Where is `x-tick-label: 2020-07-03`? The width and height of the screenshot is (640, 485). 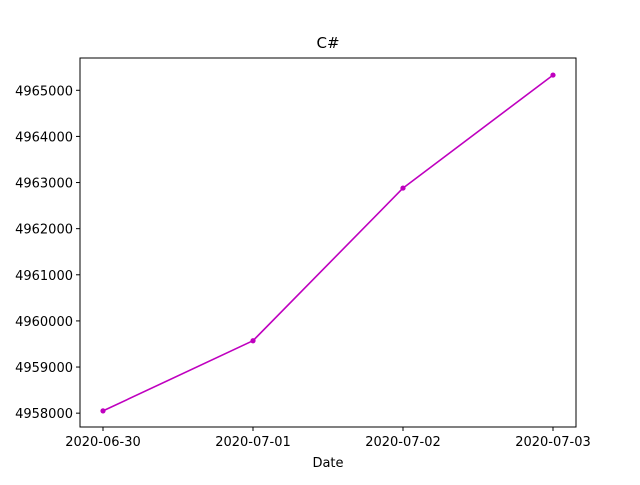 x-tick-label: 2020-07-03 is located at coordinates (553, 442).